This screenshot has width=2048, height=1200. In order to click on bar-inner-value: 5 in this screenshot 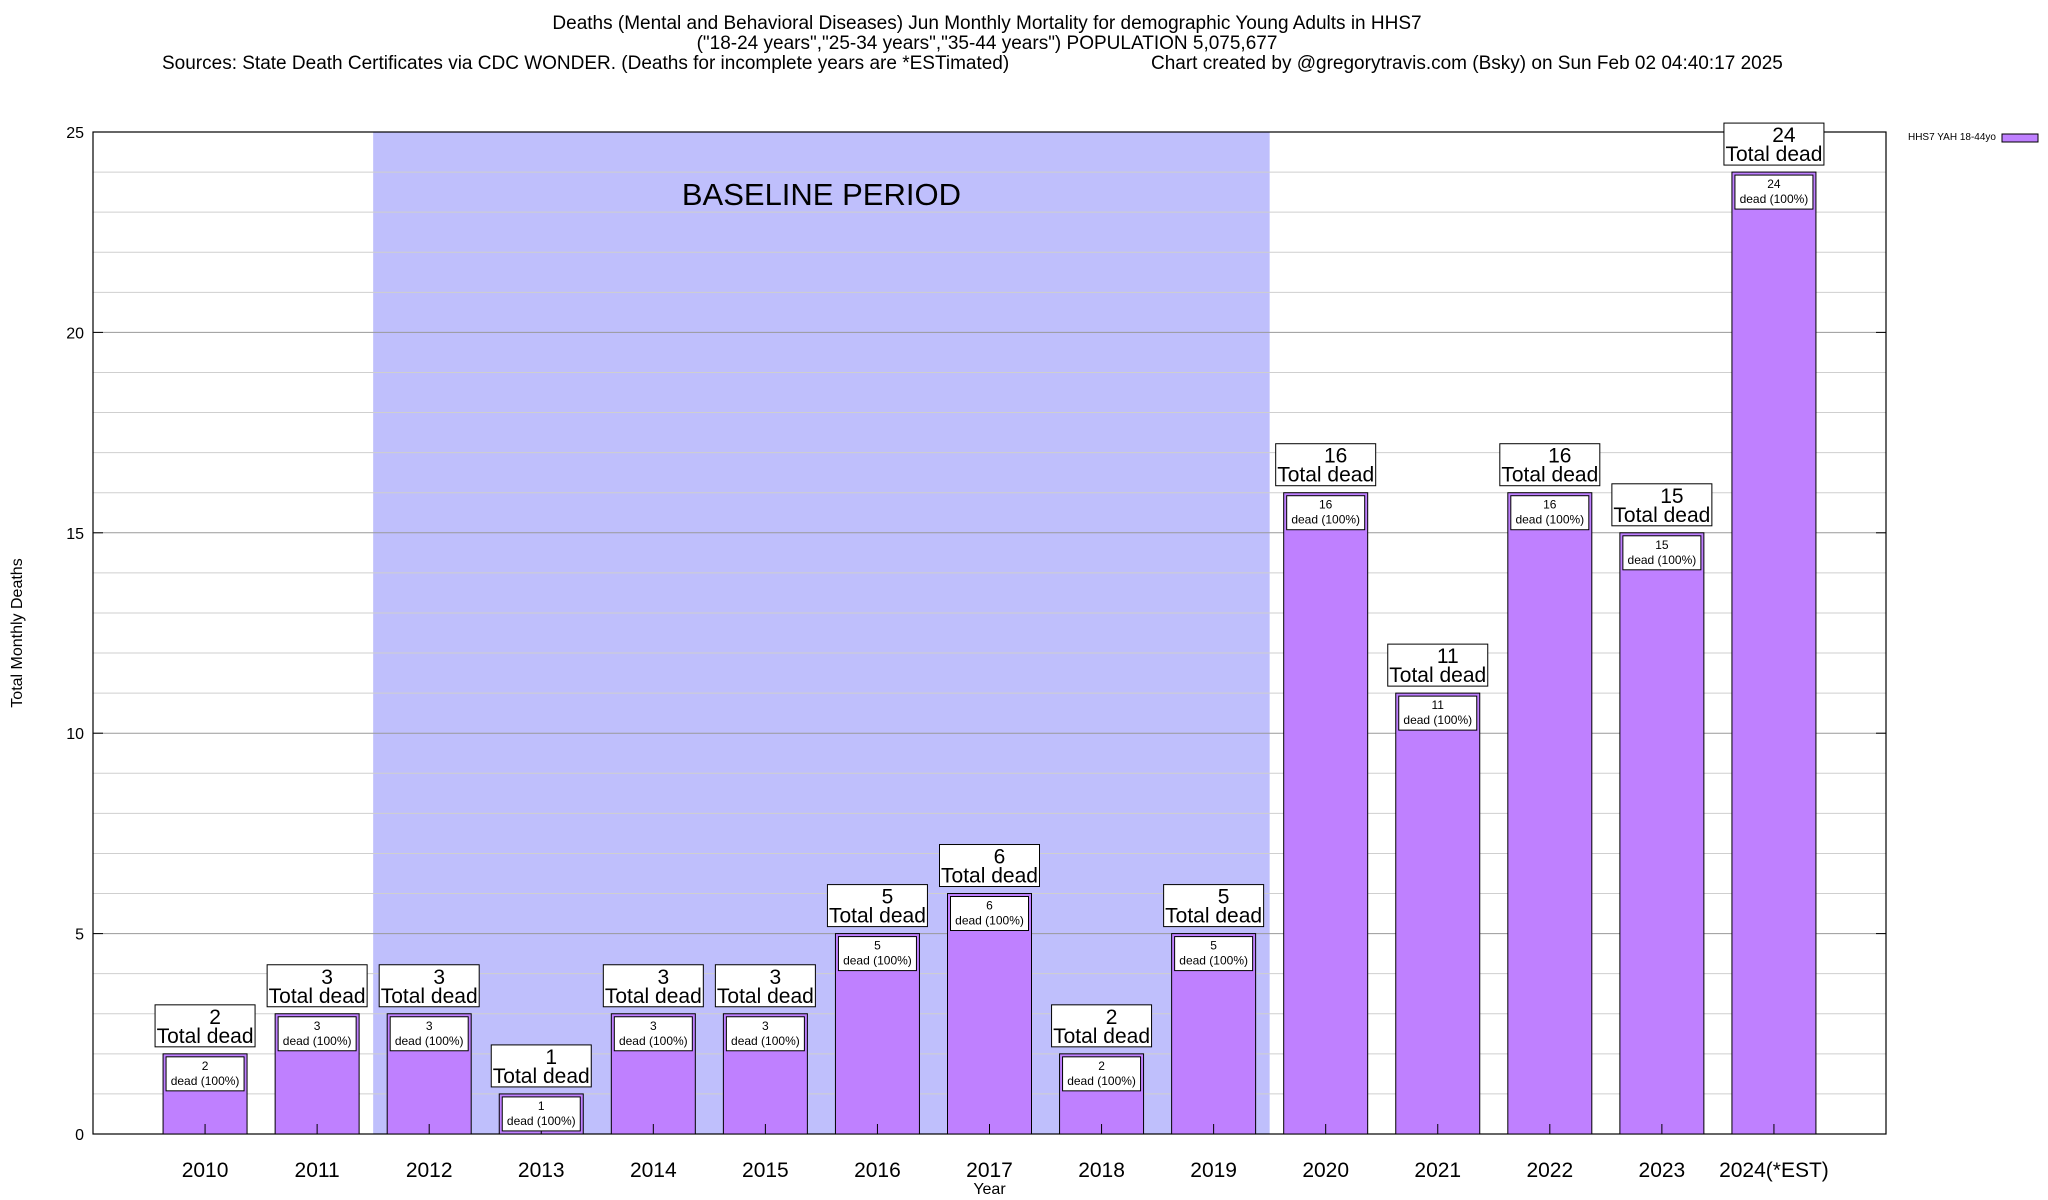, I will do `click(877, 946)`.